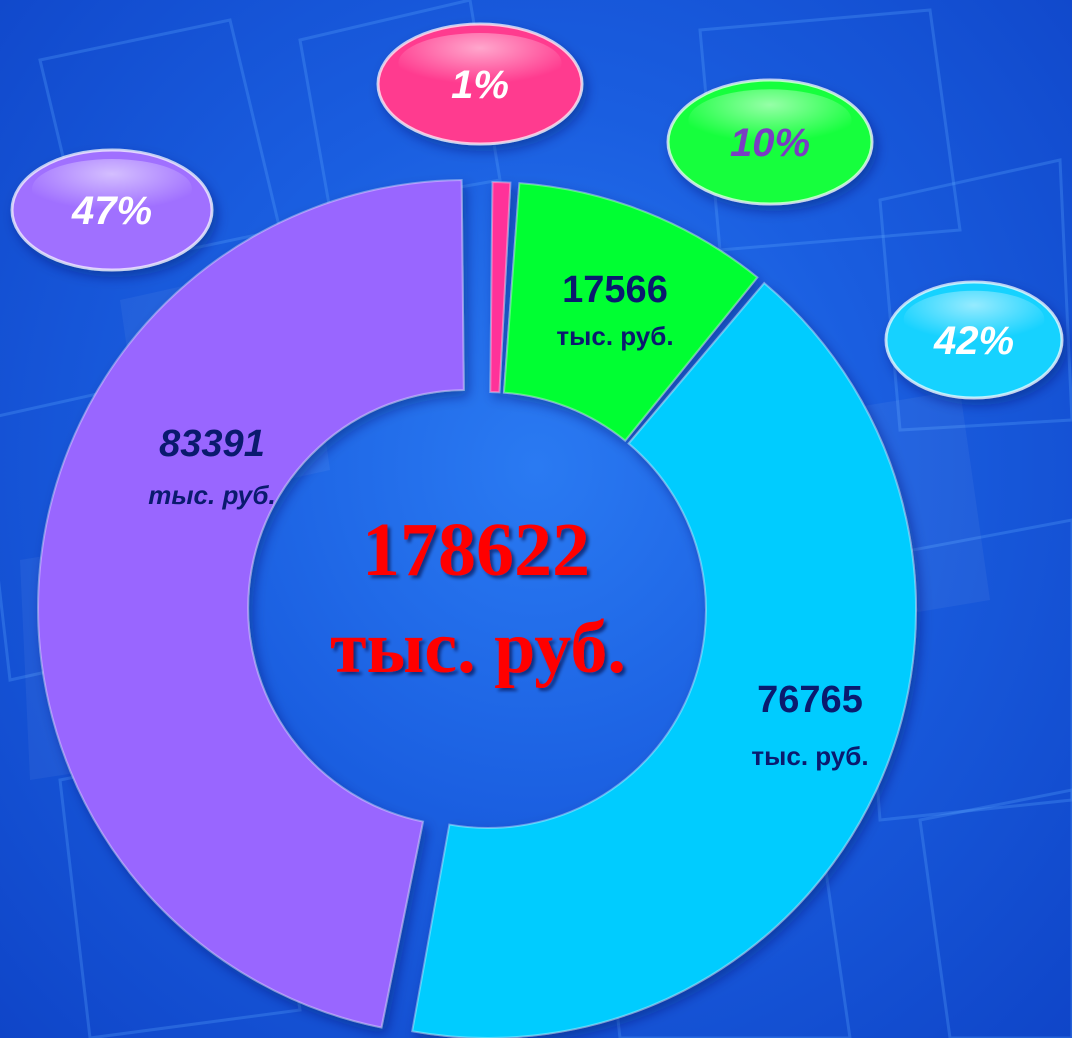 The width and height of the screenshot is (1072, 1038). I want to click on percent-label-slice-1pct: 1%, so click(480, 85).